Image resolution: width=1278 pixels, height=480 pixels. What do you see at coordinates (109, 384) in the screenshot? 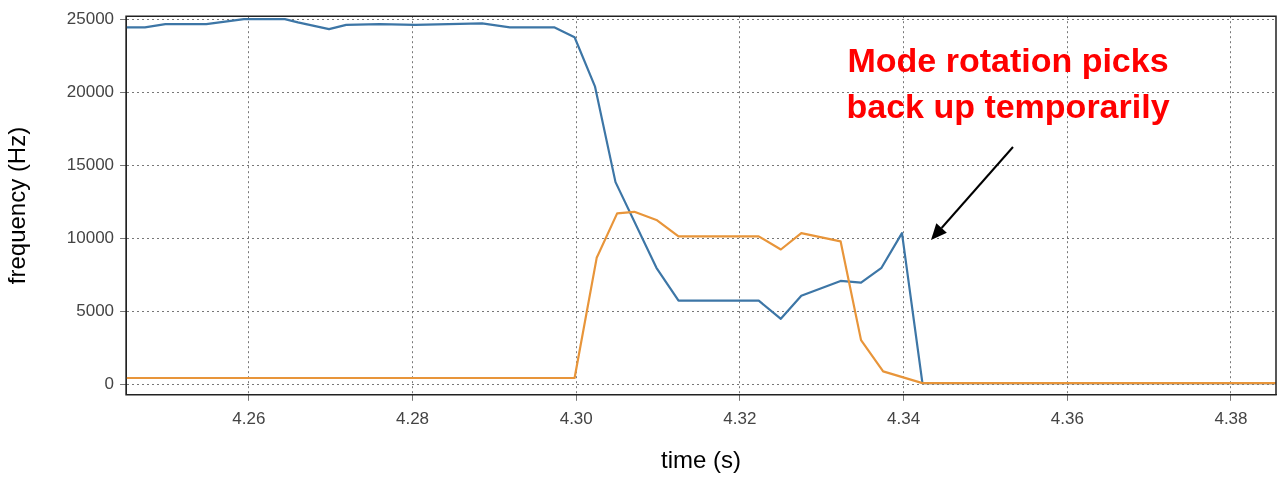
I see `y-tick-label: 0` at bounding box center [109, 384].